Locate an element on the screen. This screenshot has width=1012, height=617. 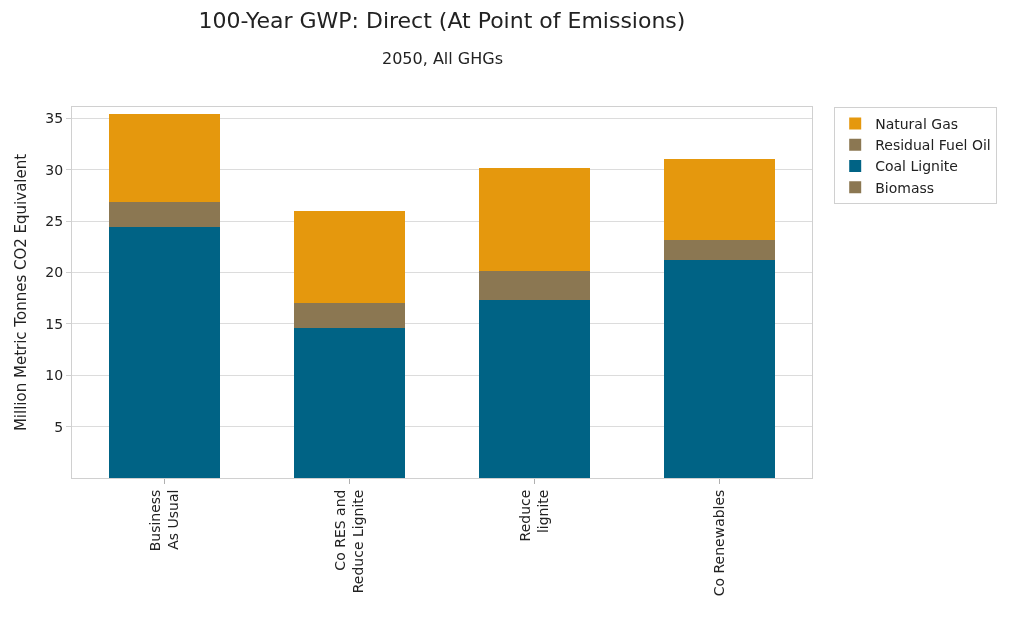
y-tick-label: 25 is located at coordinates (54, 220).